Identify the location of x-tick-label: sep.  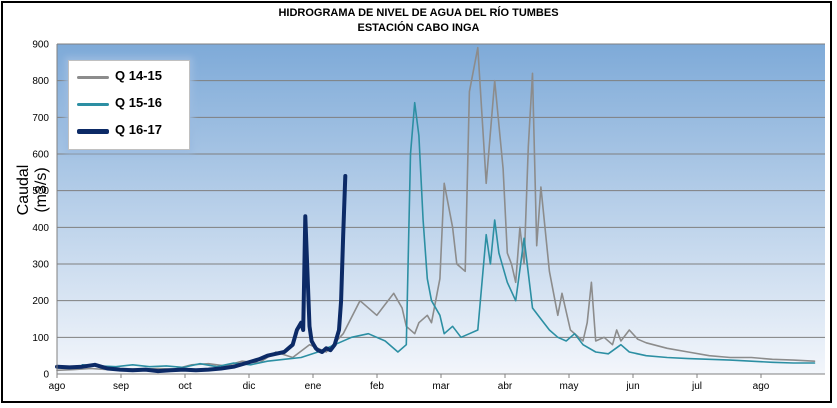
(121, 386).